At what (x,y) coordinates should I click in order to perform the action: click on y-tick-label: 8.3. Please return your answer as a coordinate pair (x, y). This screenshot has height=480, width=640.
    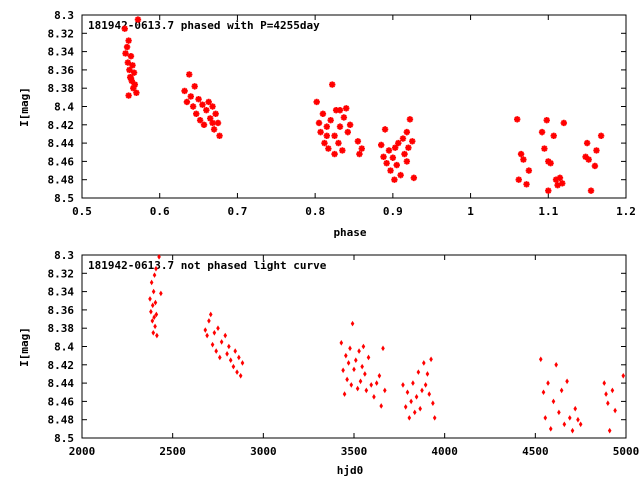
    Looking at the image, I should click on (64, 15).